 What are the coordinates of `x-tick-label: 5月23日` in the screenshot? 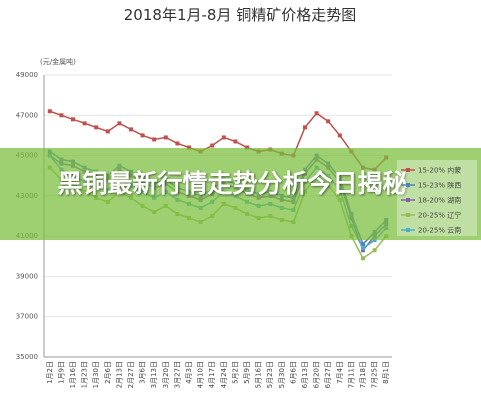 It's located at (270, 374).